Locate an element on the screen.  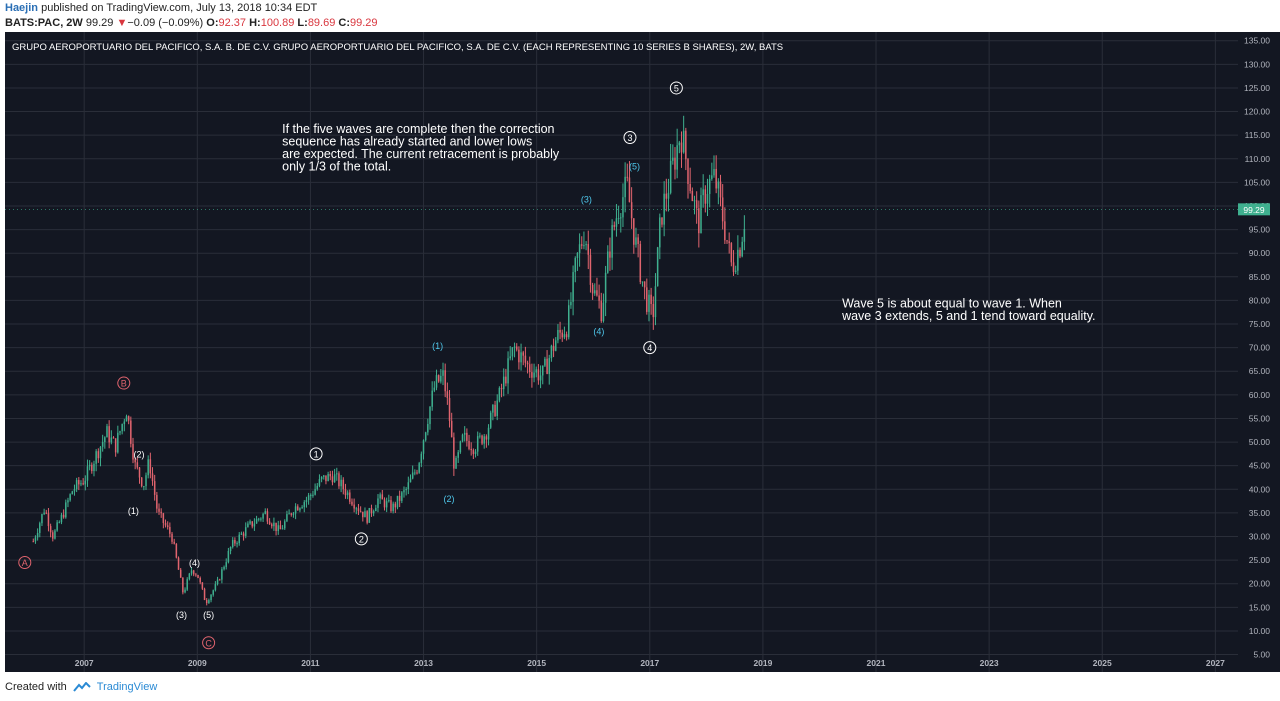
price-tick-label: 115.00 is located at coordinates (1258, 135).